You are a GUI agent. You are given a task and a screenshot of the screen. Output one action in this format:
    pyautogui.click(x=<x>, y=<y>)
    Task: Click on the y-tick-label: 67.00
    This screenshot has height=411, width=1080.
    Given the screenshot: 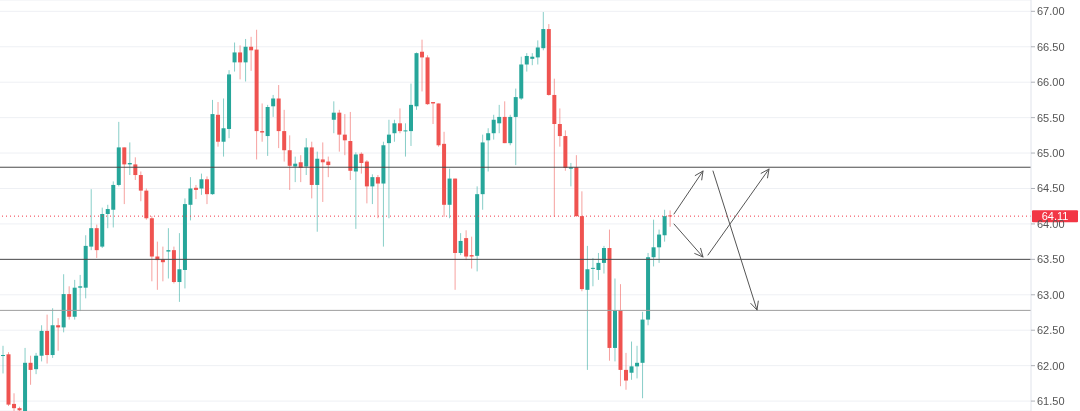 What is the action you would take?
    pyautogui.click(x=1051, y=11)
    